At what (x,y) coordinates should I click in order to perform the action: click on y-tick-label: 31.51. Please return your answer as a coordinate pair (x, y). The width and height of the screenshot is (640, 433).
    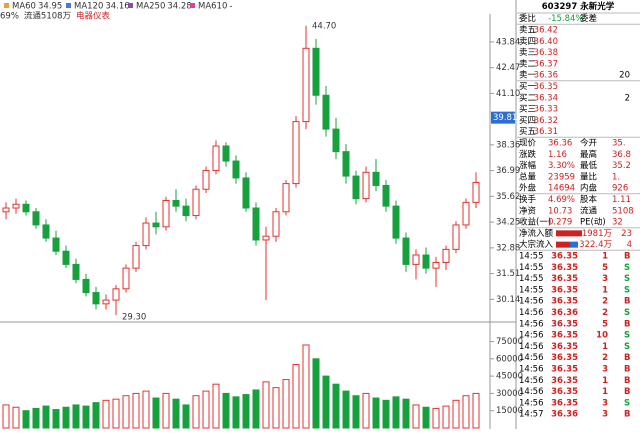
    Looking at the image, I should click on (508, 274).